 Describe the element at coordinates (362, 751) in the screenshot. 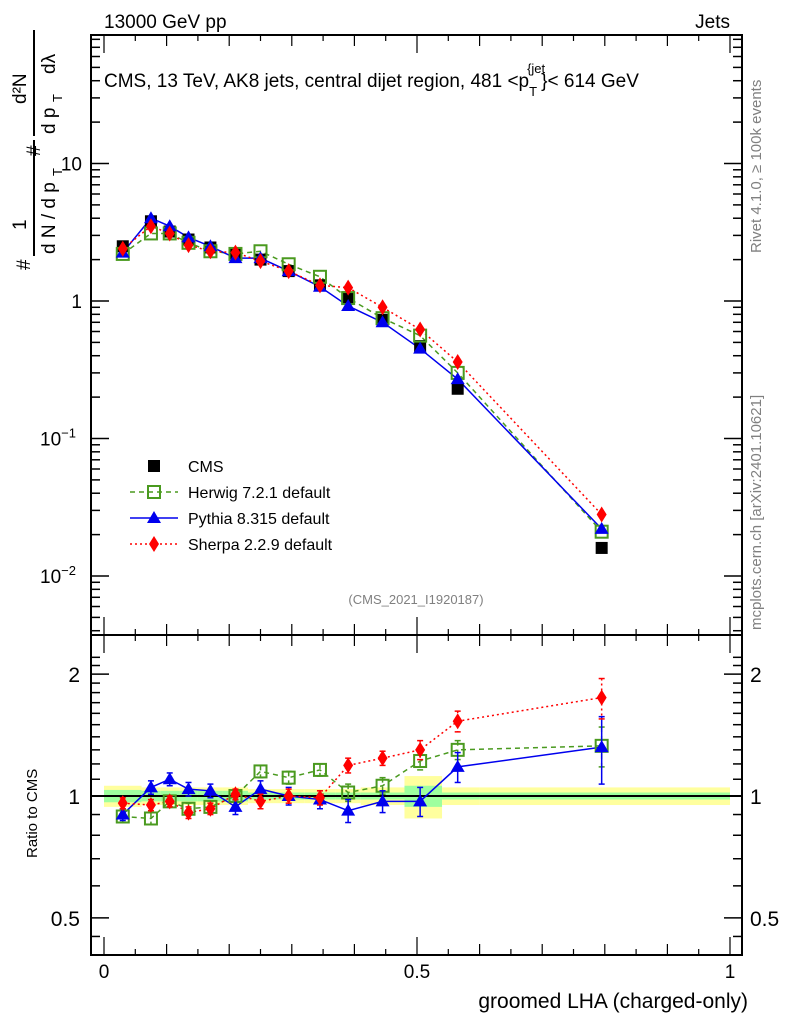

I see `ratio-series-markers` at that location.